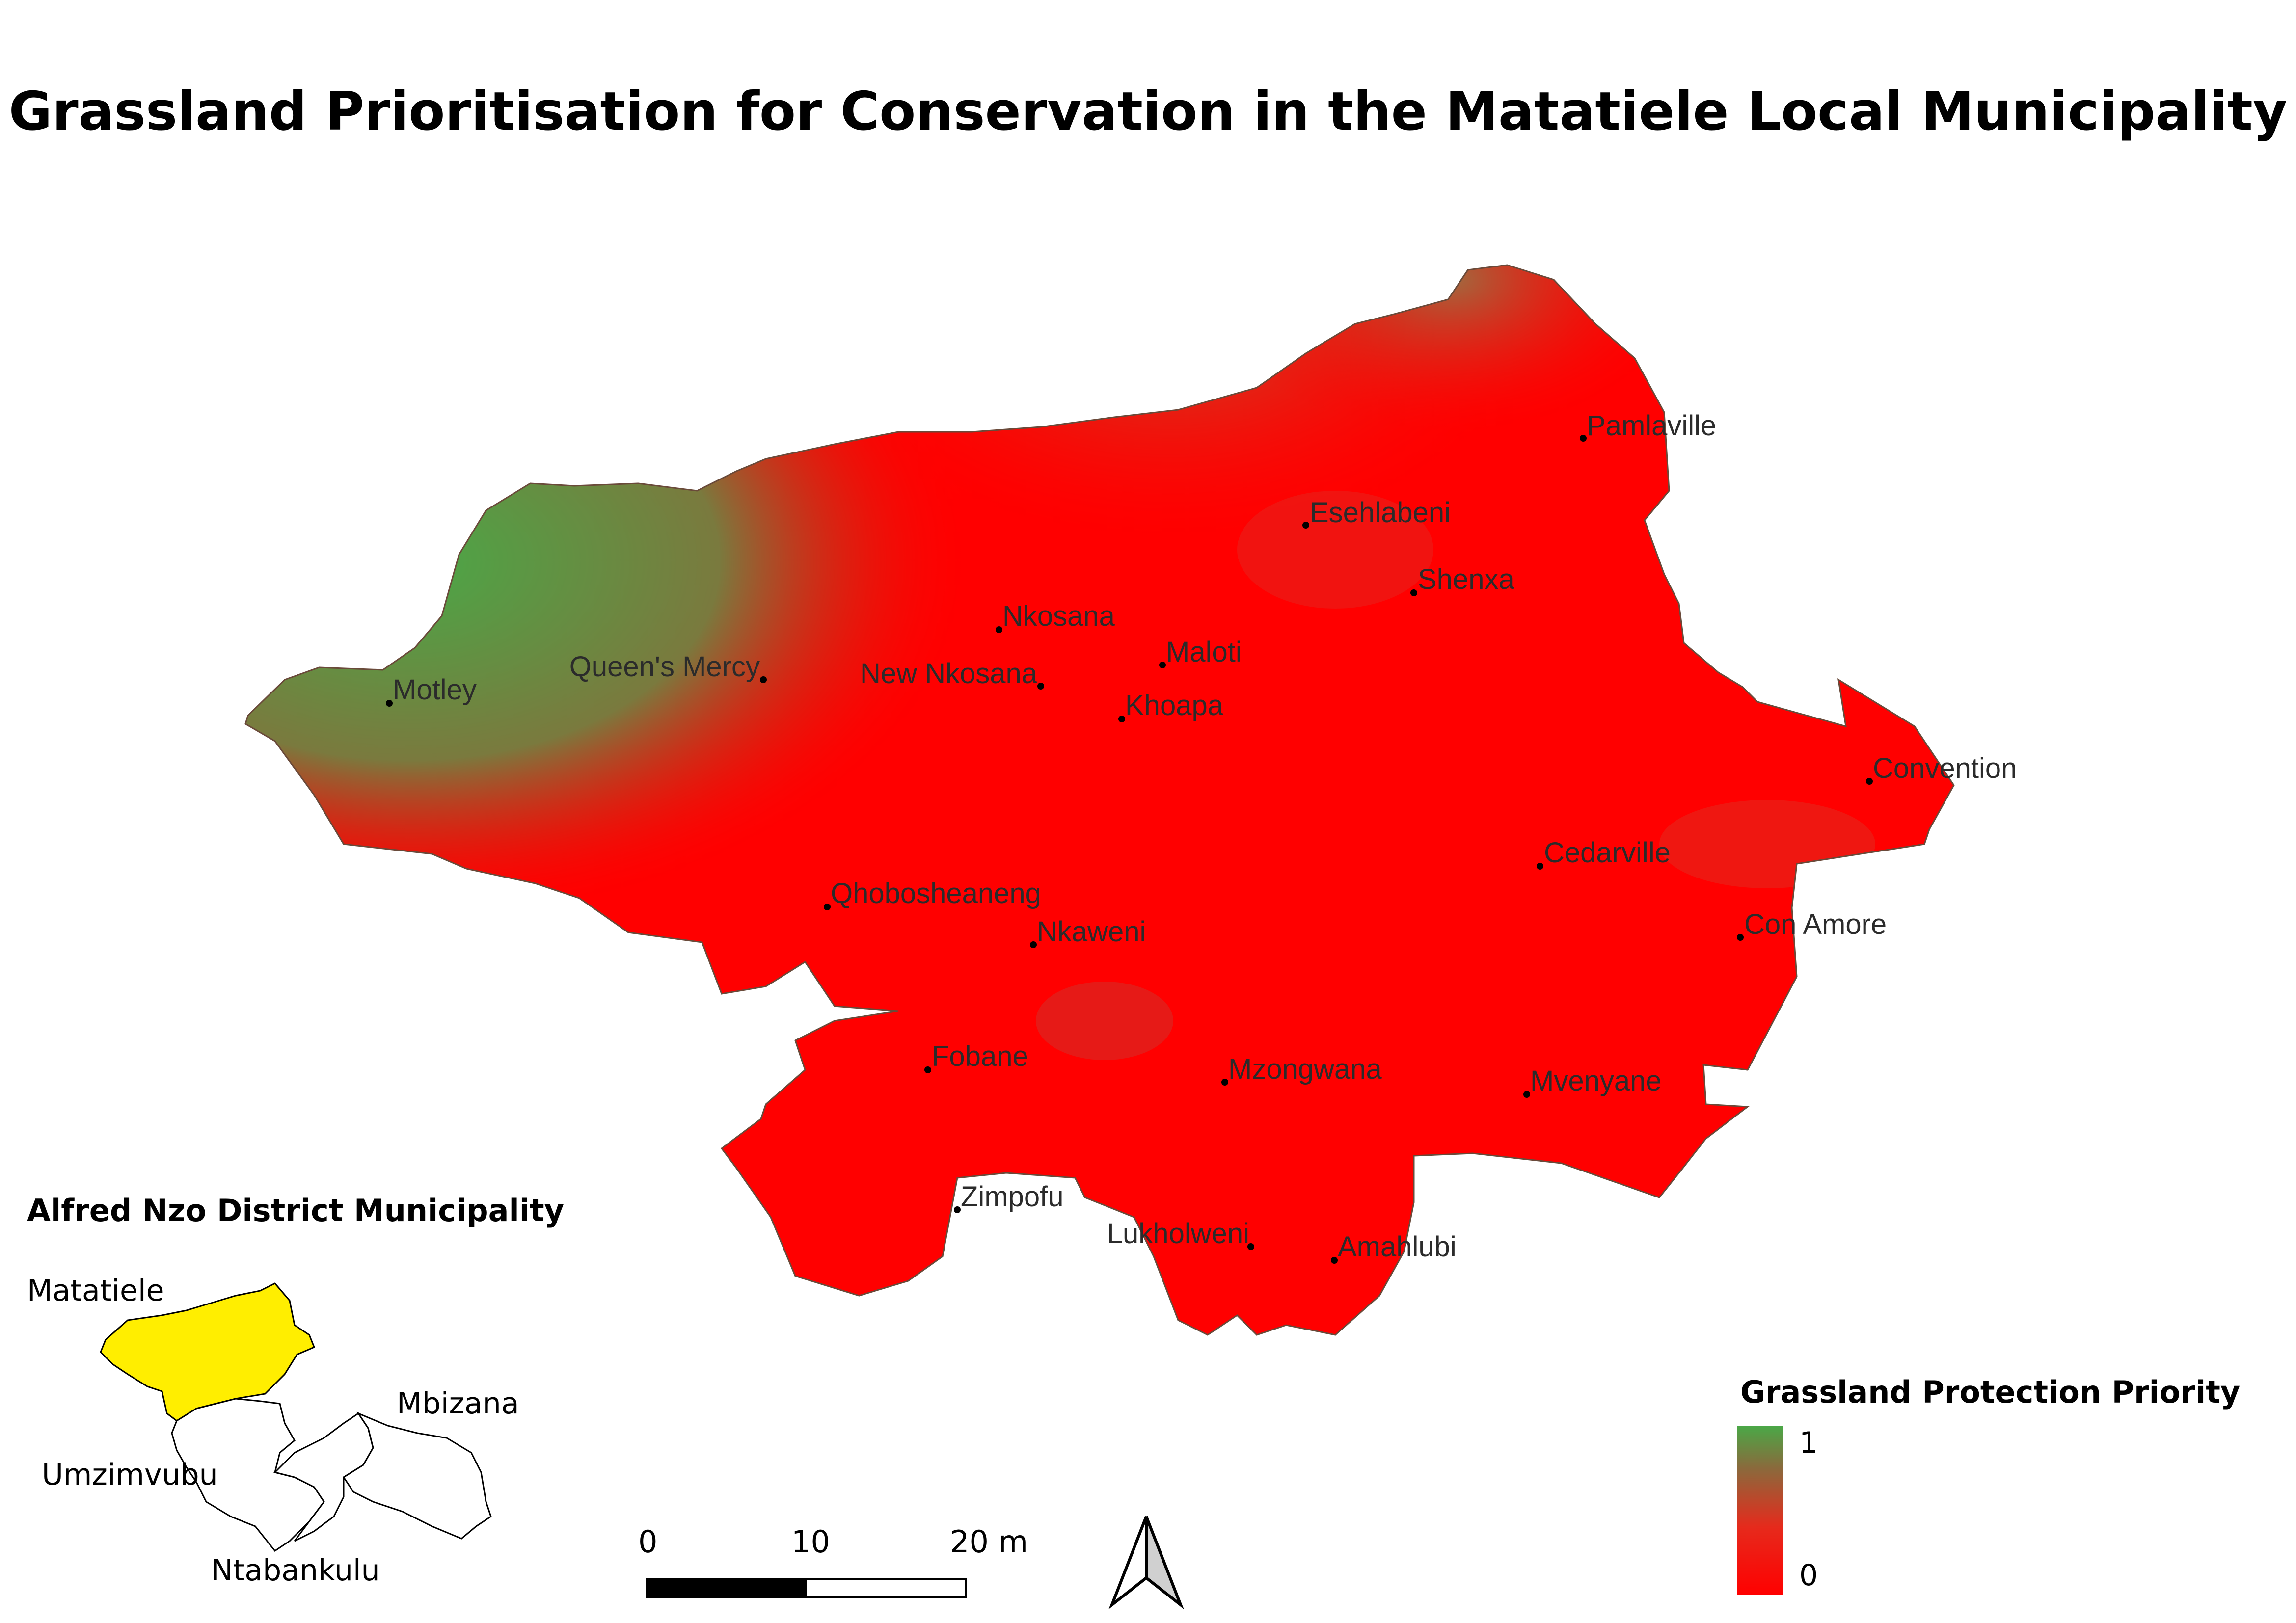  I want to click on place-label: Qhobosheaneng, so click(936, 893).